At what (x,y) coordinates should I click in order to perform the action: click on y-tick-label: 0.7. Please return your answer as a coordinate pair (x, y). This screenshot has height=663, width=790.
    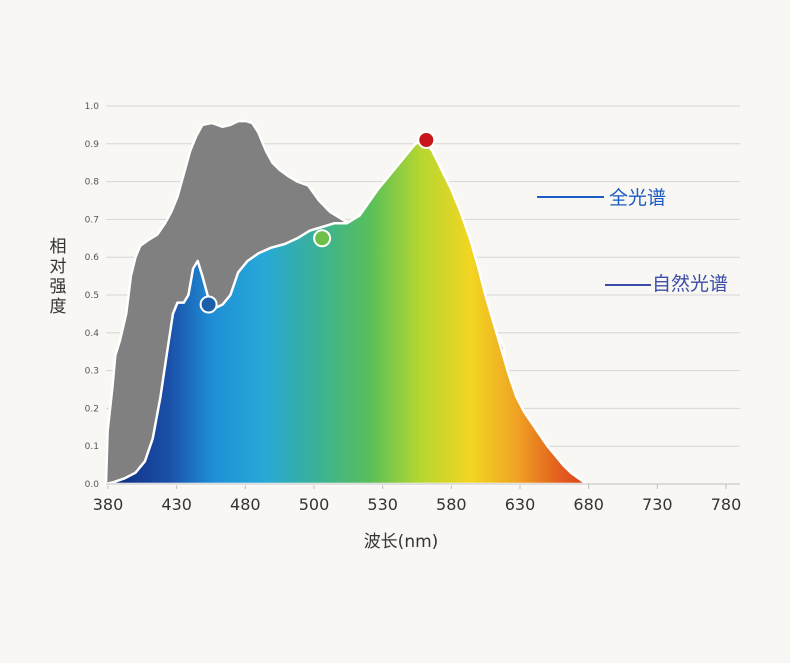
    Looking at the image, I should click on (92, 220).